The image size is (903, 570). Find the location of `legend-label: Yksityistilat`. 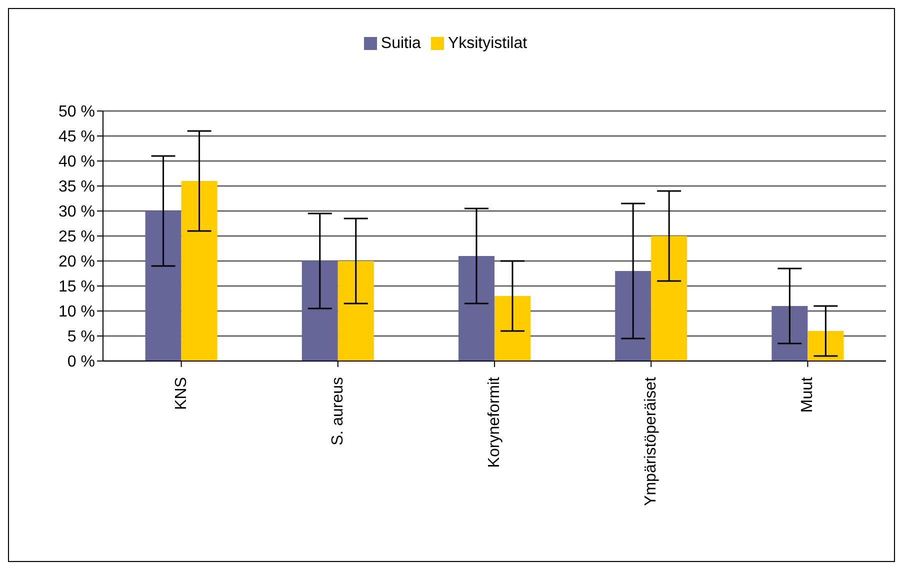

legend-label: Yksityistilat is located at coordinates (488, 43).